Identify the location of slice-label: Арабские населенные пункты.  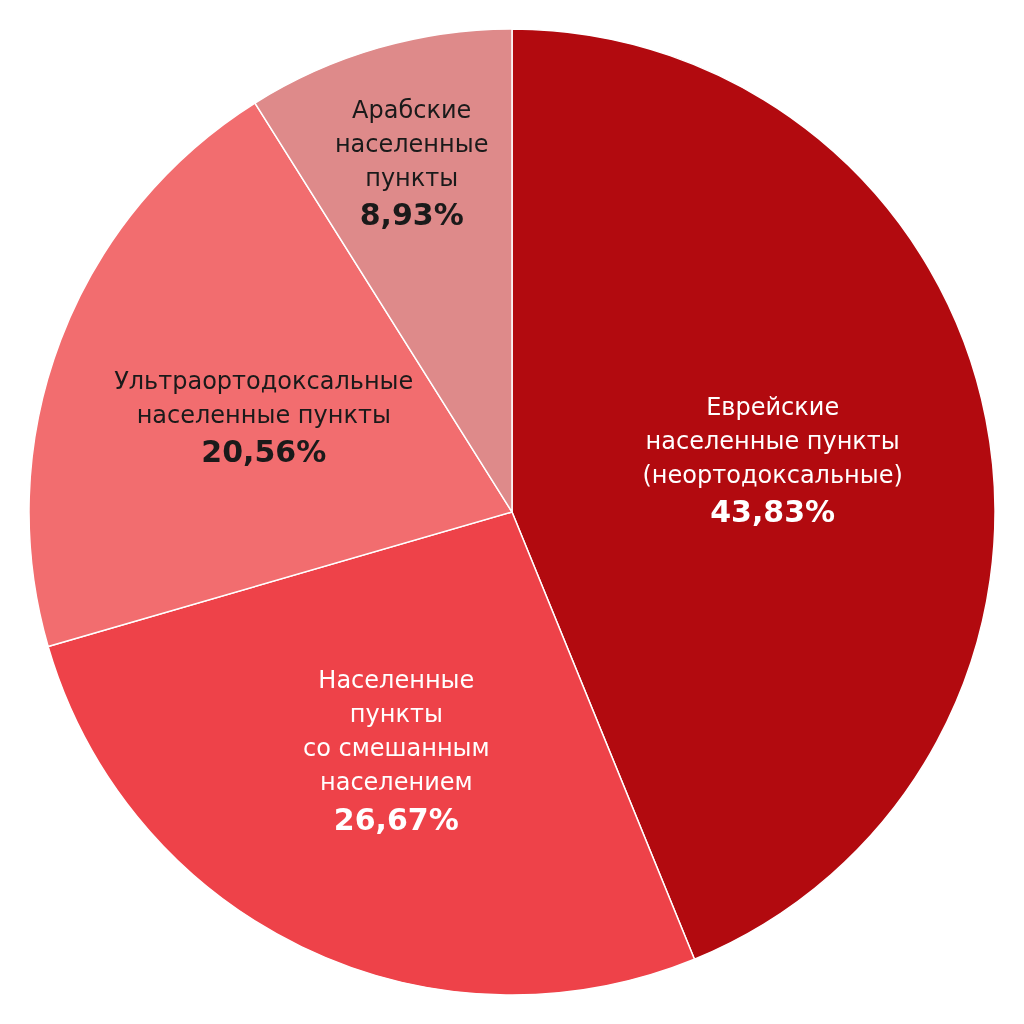
(411, 143).